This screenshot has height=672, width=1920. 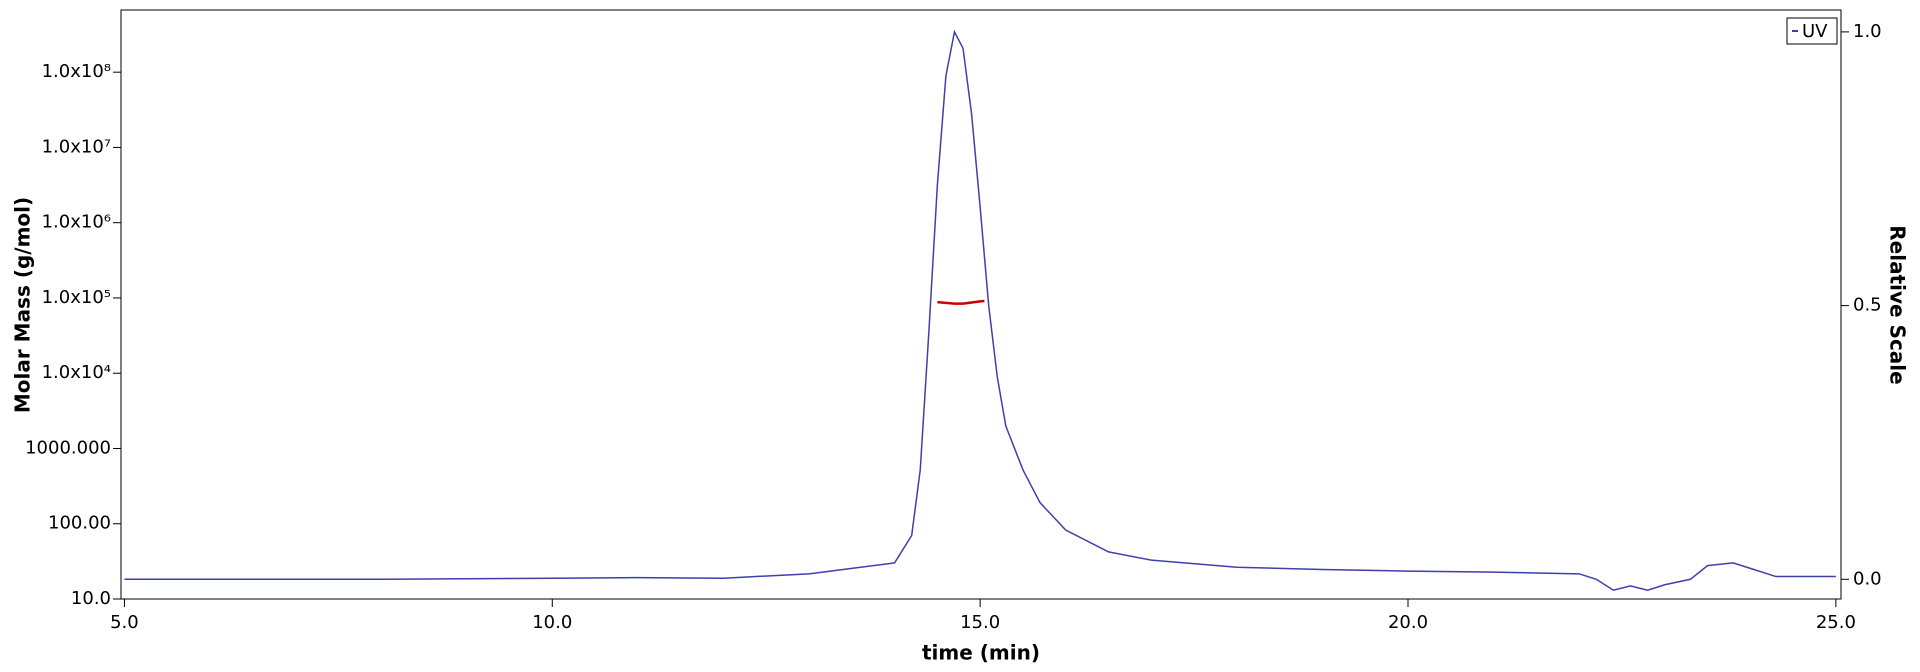 I want to click on x-tick-label: 20.0, so click(x=1408, y=622).